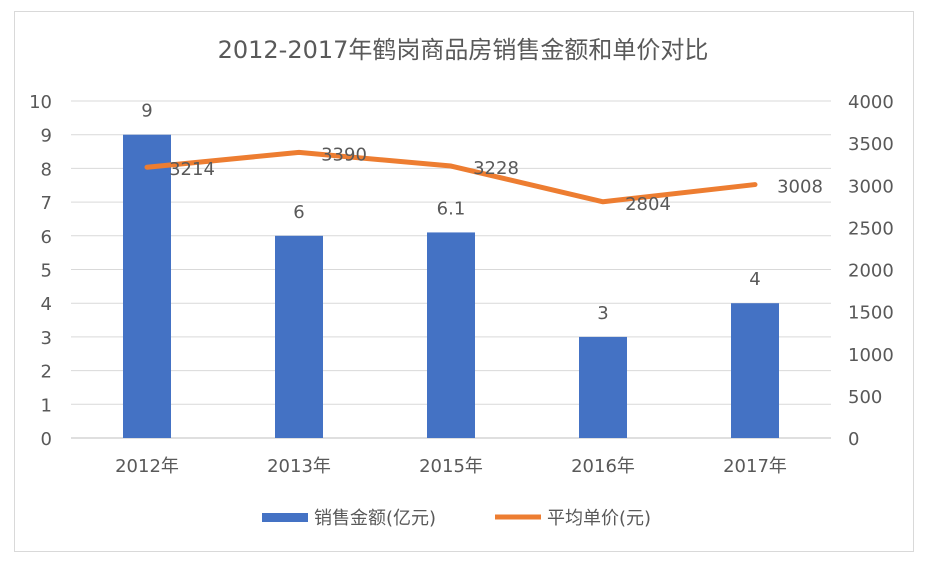 This screenshot has width=926, height=564. Describe the element at coordinates (46, 271) in the screenshot. I see `y-tick-label: 5` at that location.